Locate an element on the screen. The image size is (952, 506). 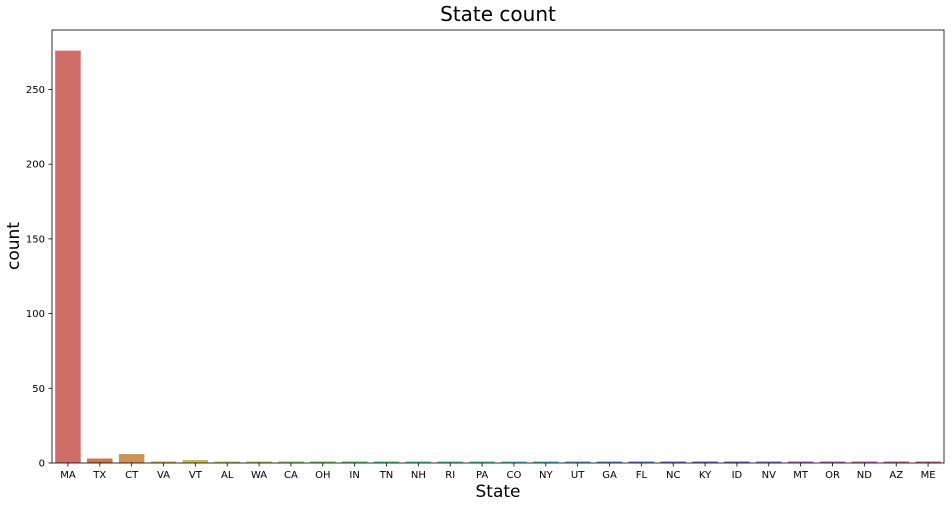
y-tick-label: 250 is located at coordinates (35, 90).